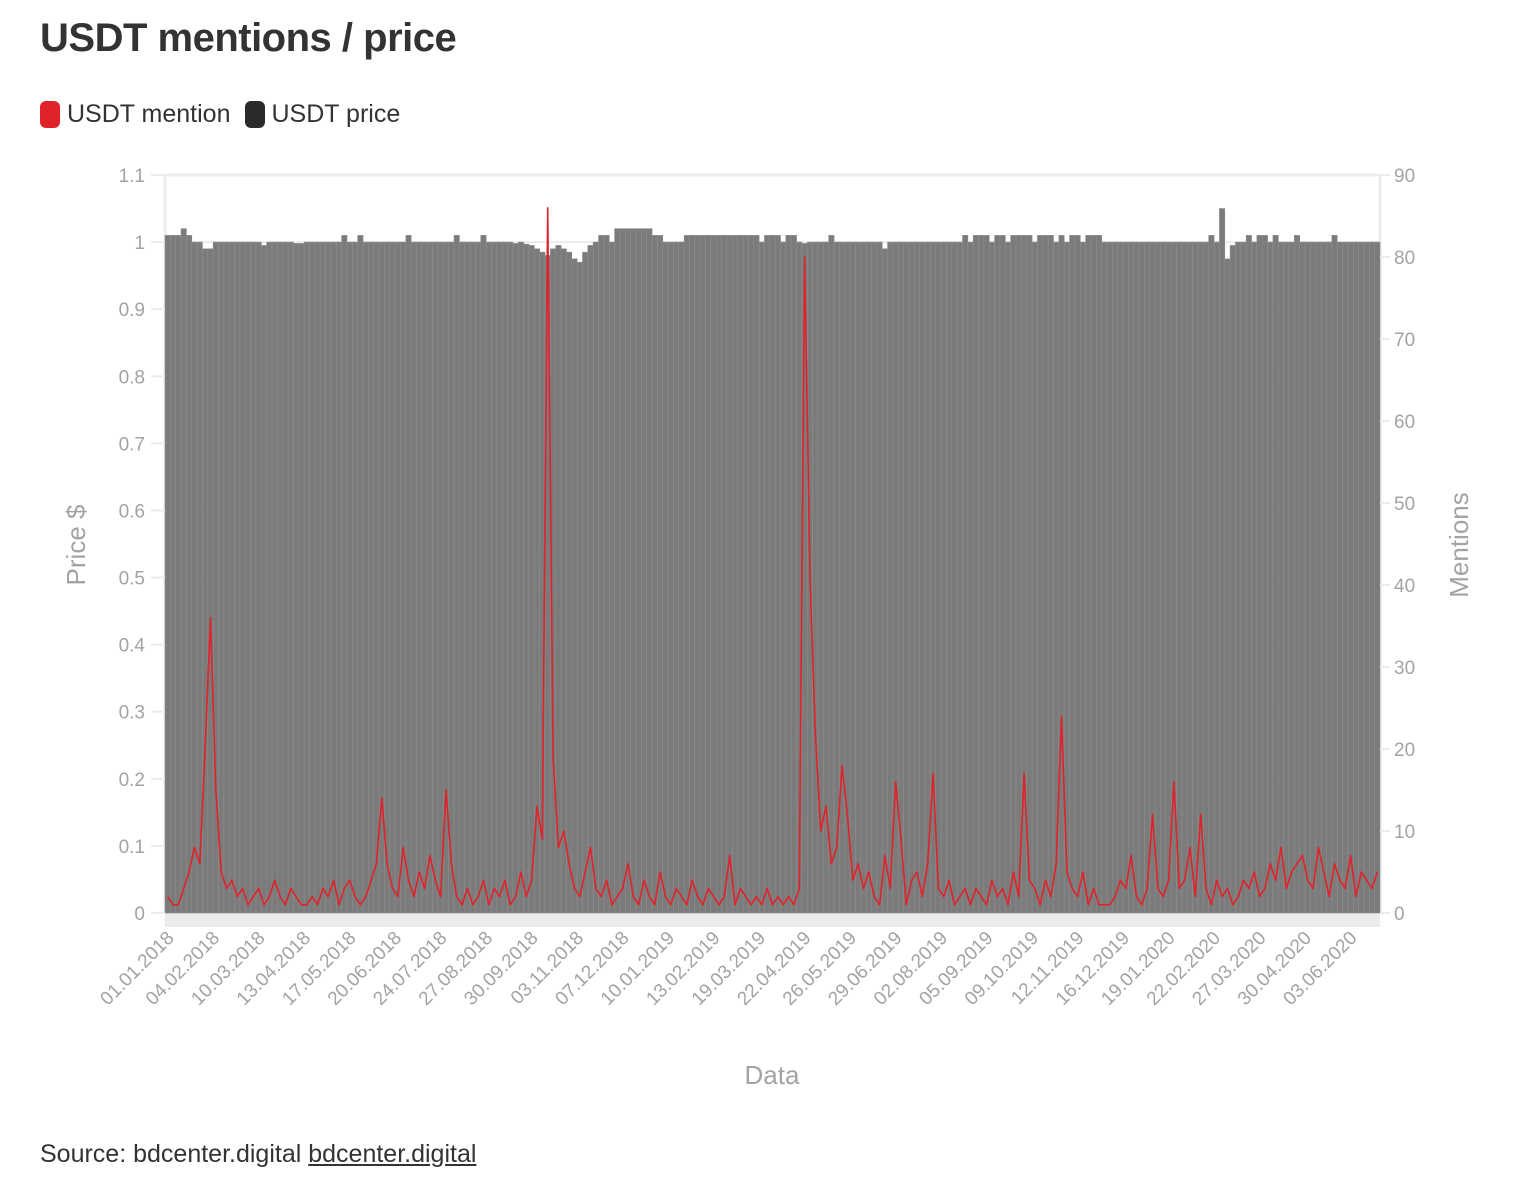  What do you see at coordinates (139, 914) in the screenshot?
I see `y-left-tick-label: 0` at bounding box center [139, 914].